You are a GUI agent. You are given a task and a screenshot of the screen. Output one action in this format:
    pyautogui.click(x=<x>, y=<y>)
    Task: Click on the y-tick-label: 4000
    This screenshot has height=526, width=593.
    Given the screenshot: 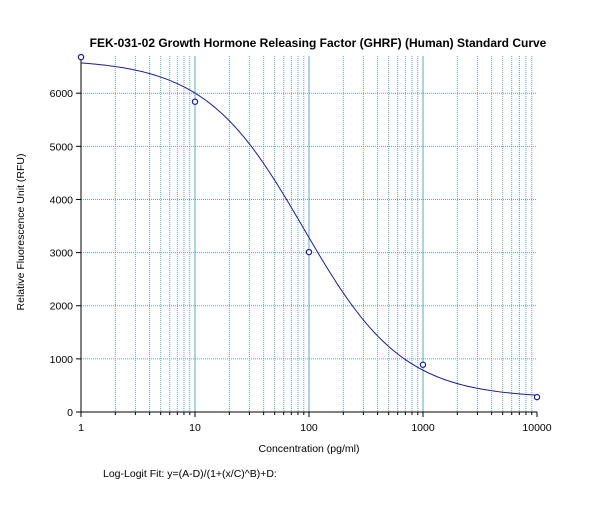 What is the action you would take?
    pyautogui.click(x=62, y=200)
    